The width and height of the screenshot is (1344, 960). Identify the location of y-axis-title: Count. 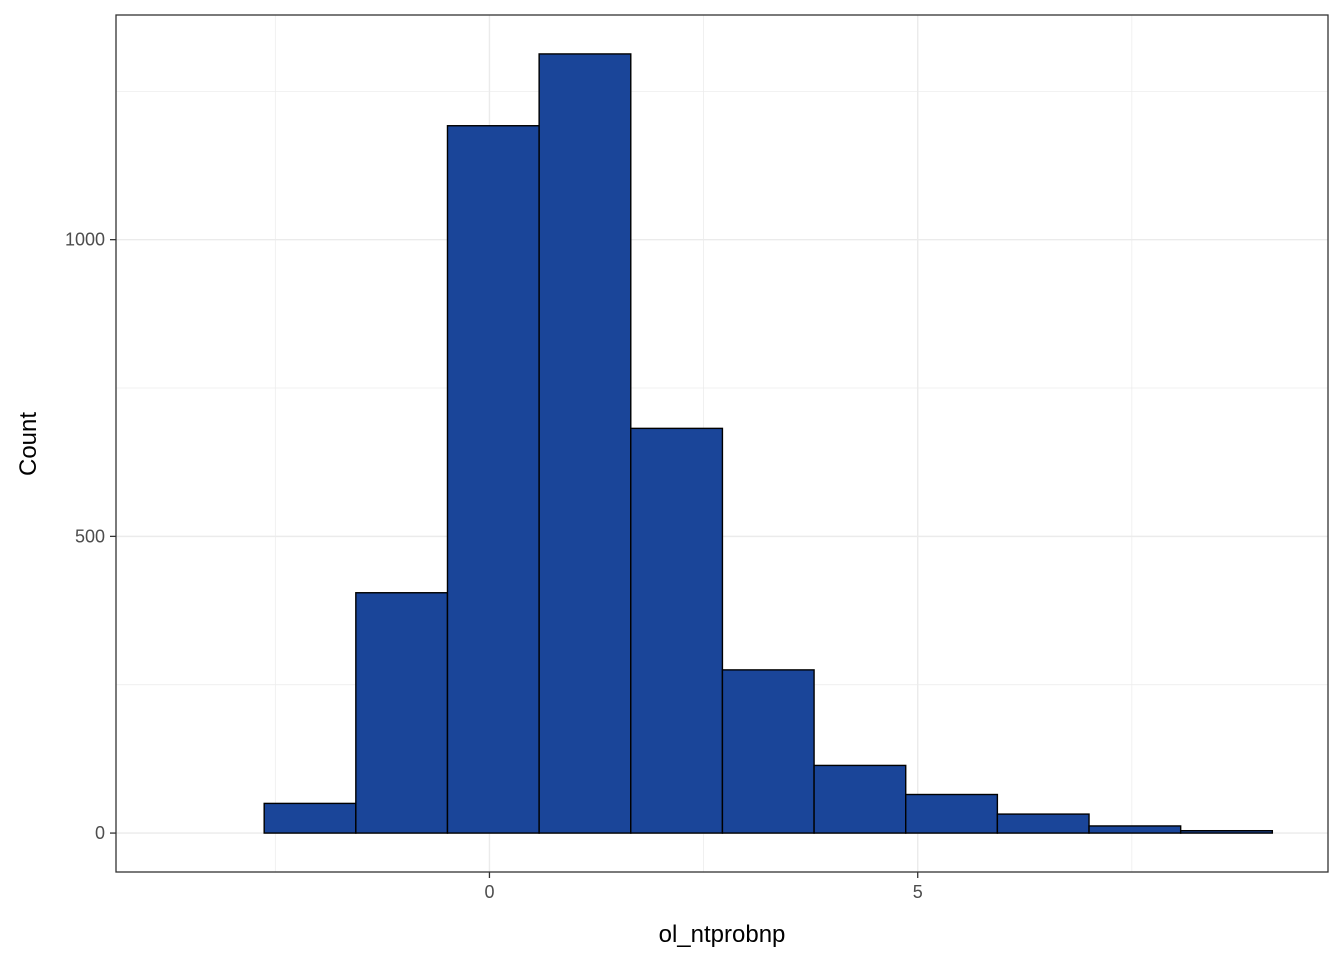
(28, 444).